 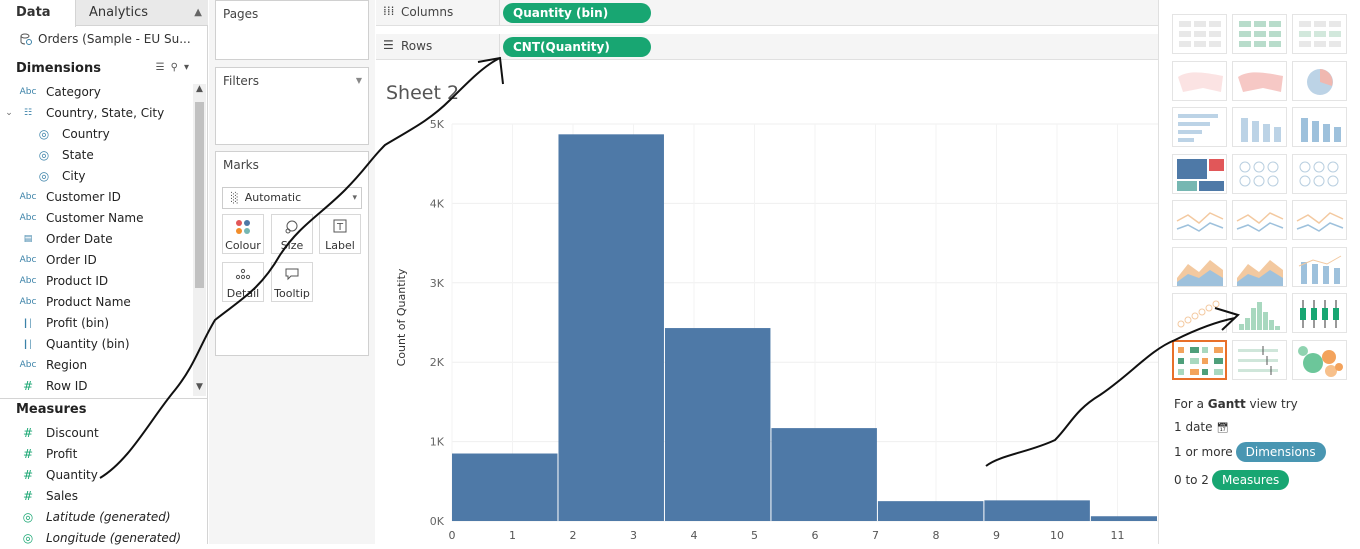 I want to click on field-item: # Quantity, so click(x=96, y=475).